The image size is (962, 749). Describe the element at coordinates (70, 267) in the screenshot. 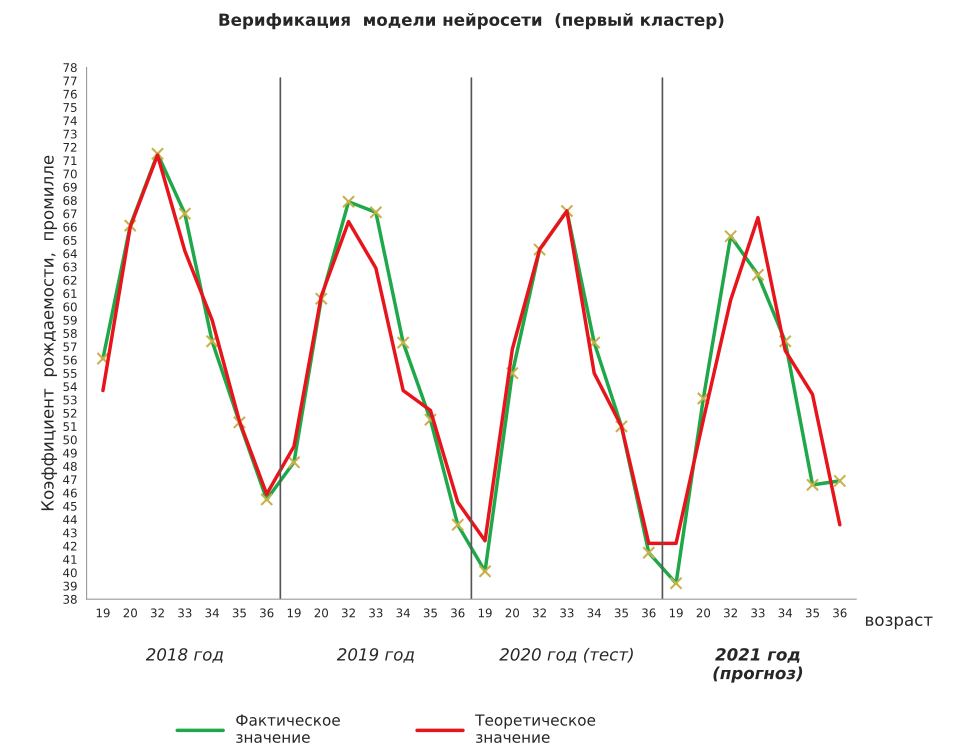

I see `y-tick-label: 63` at that location.